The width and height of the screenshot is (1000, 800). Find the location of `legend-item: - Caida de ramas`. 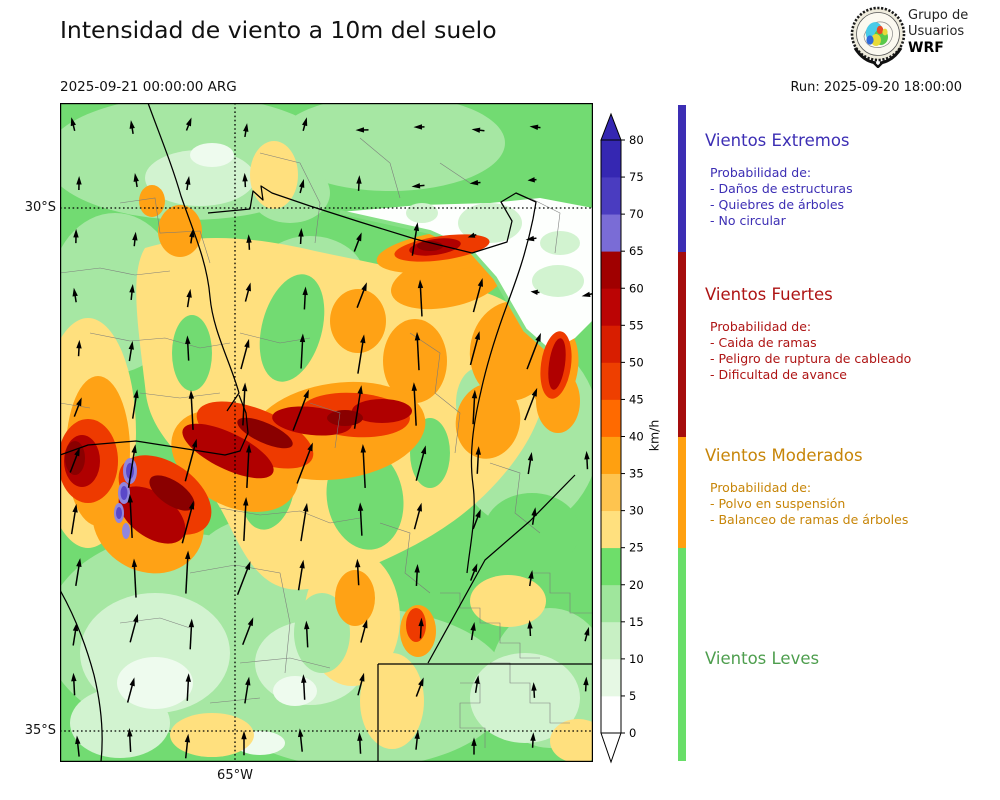

legend-item: - Caida de ramas is located at coordinates (763, 342).